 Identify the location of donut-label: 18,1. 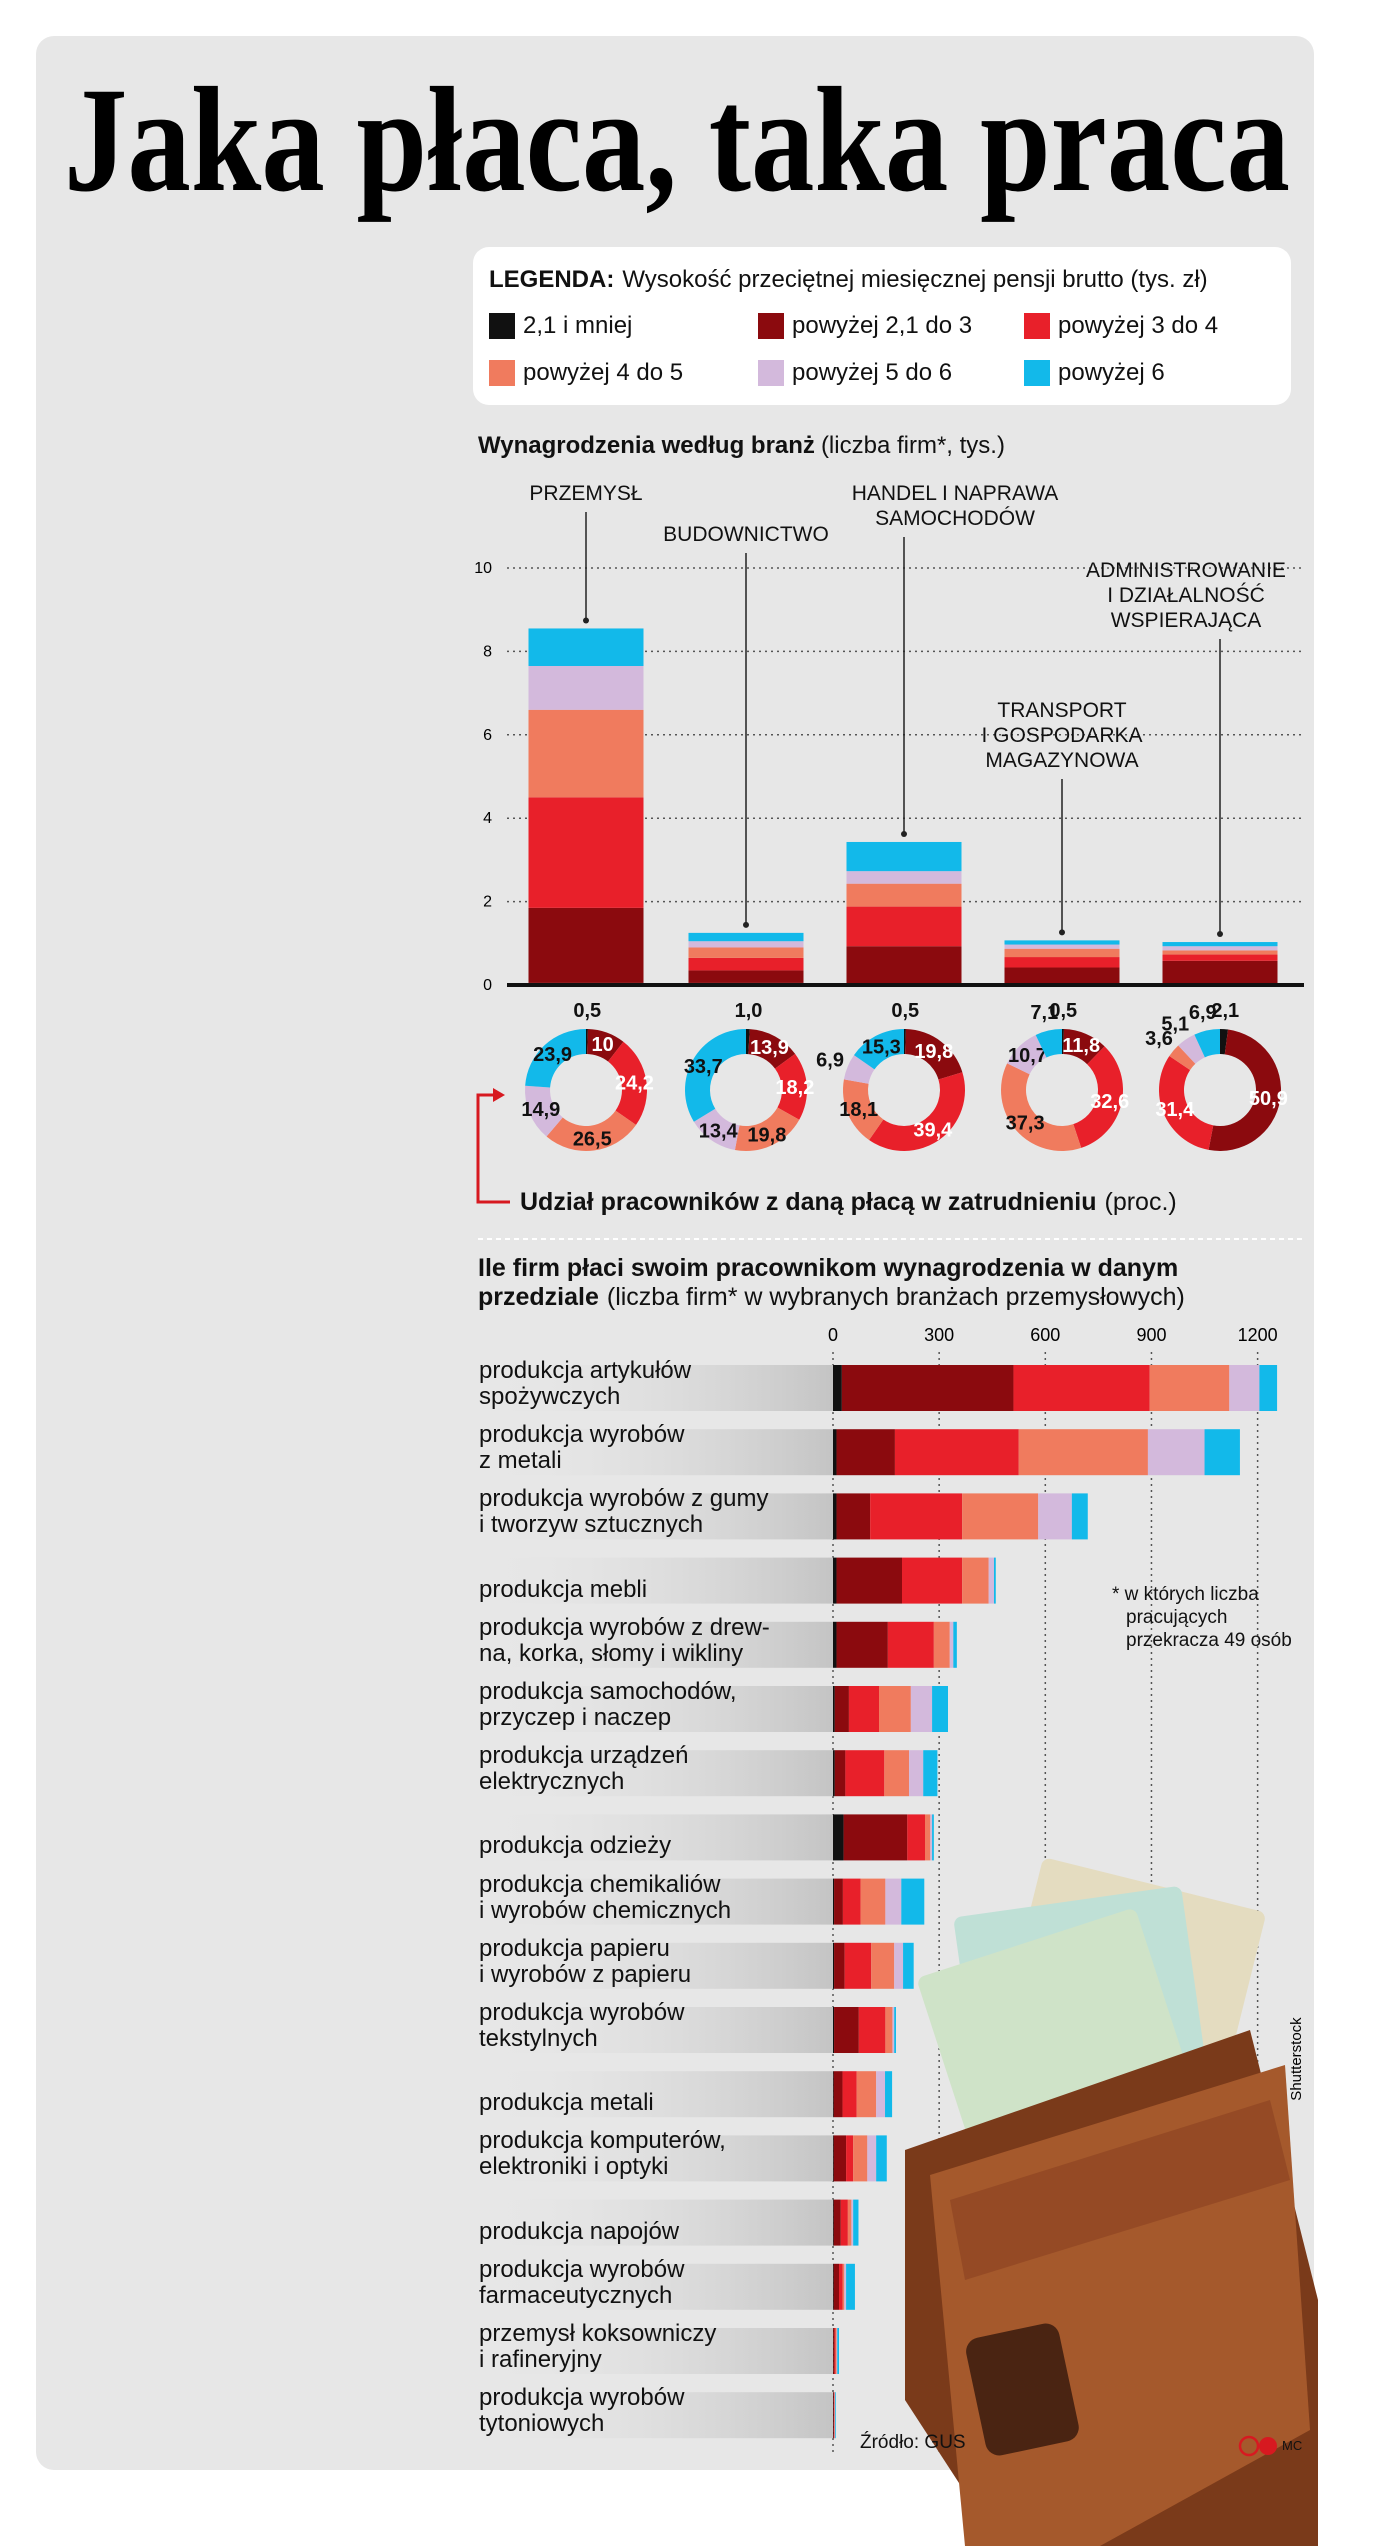
(858, 1110).